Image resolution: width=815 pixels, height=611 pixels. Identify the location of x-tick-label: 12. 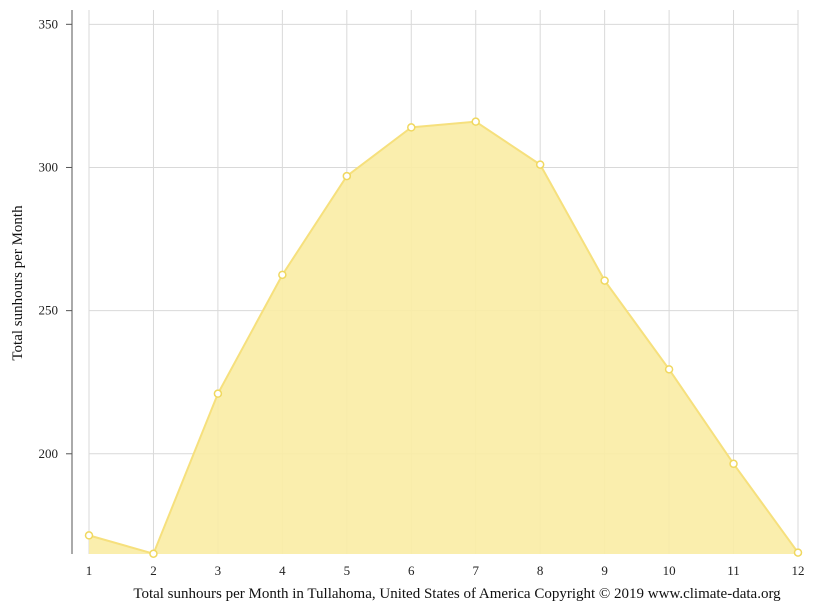
(798, 570).